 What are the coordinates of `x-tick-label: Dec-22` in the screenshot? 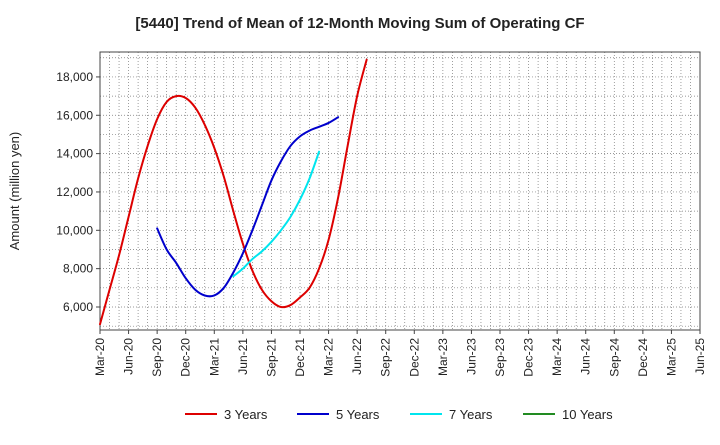 It's located at (414, 357).